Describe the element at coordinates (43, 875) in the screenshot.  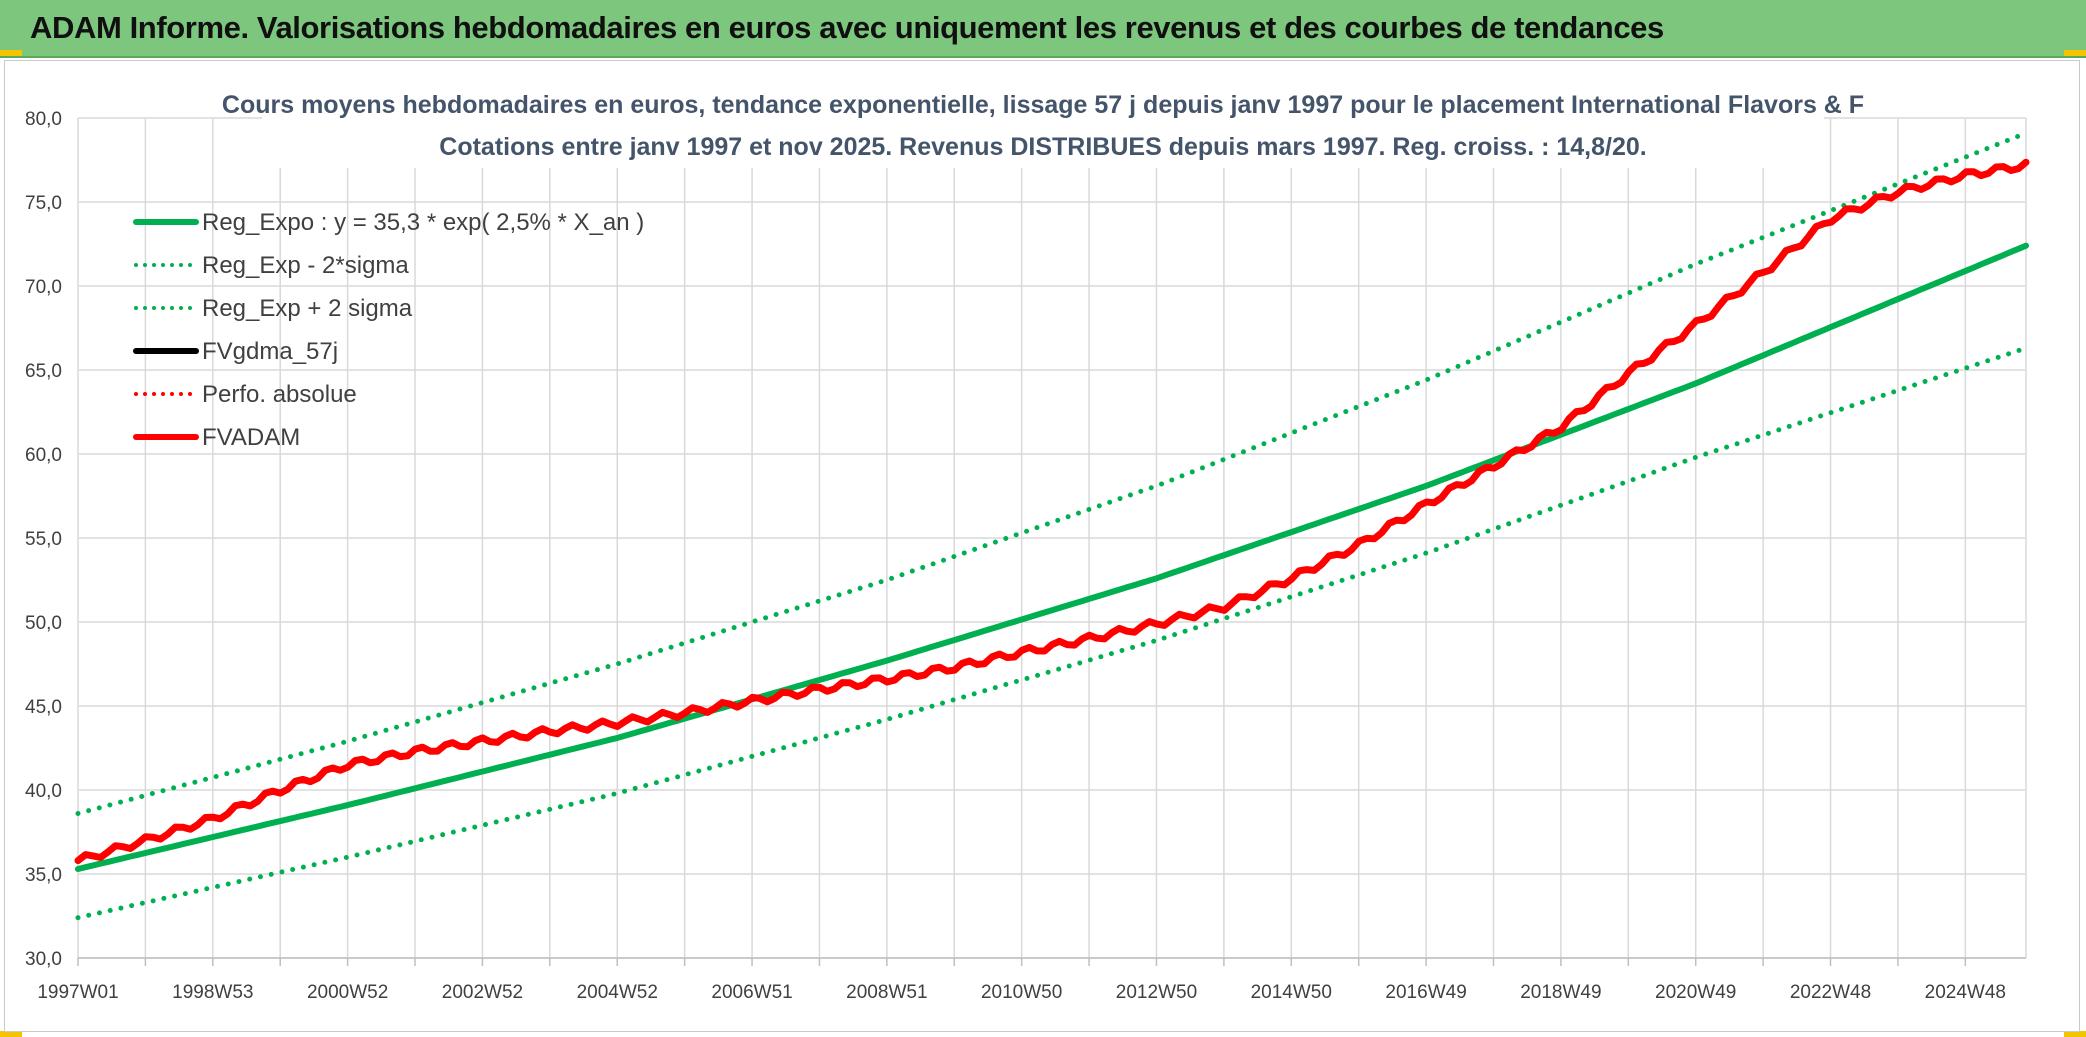
I see `y-tick-label: 35,0` at that location.